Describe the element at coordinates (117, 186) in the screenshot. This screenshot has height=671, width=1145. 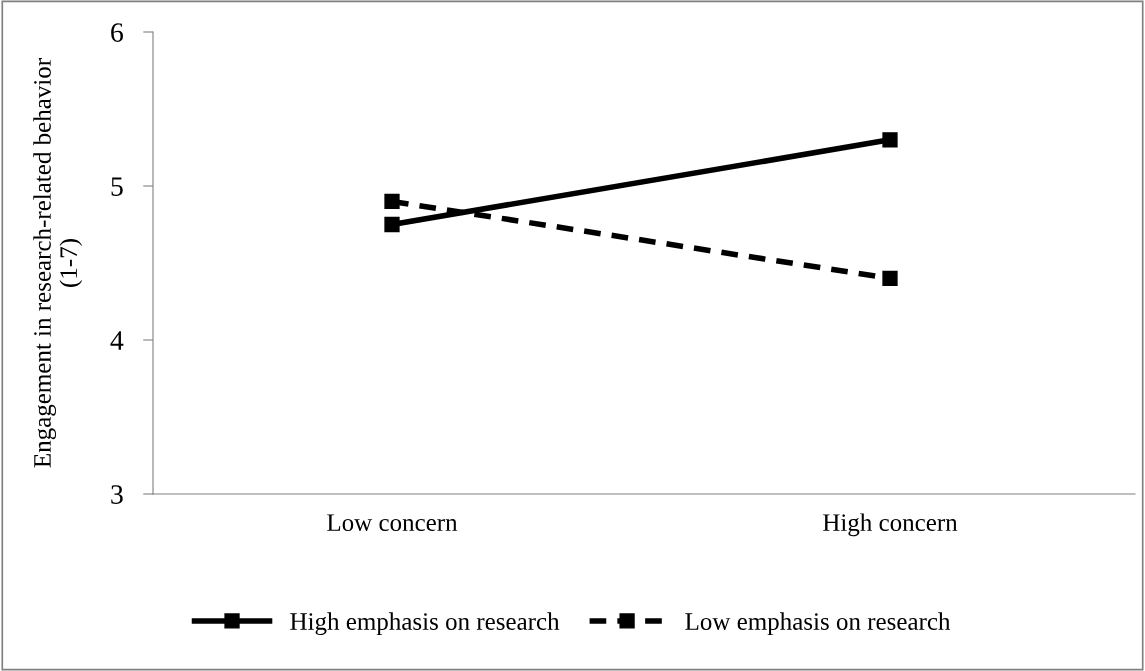
I see `y-tick-label: 5` at that location.